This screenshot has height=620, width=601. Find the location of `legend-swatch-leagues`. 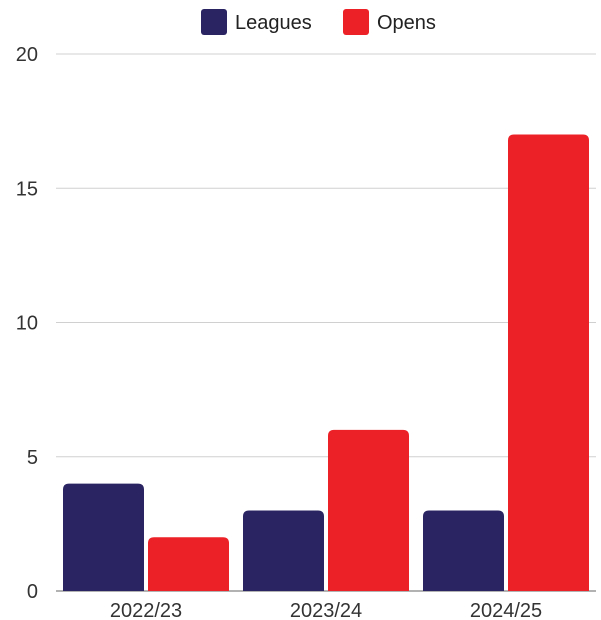

legend-swatch-leagues is located at coordinates (214, 22).